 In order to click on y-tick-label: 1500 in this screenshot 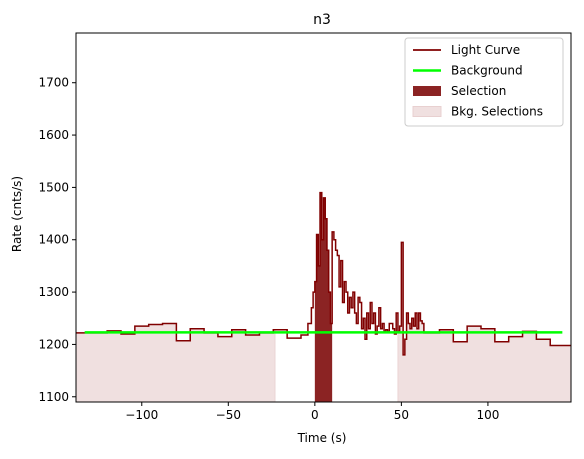, I will do `click(53, 187)`.